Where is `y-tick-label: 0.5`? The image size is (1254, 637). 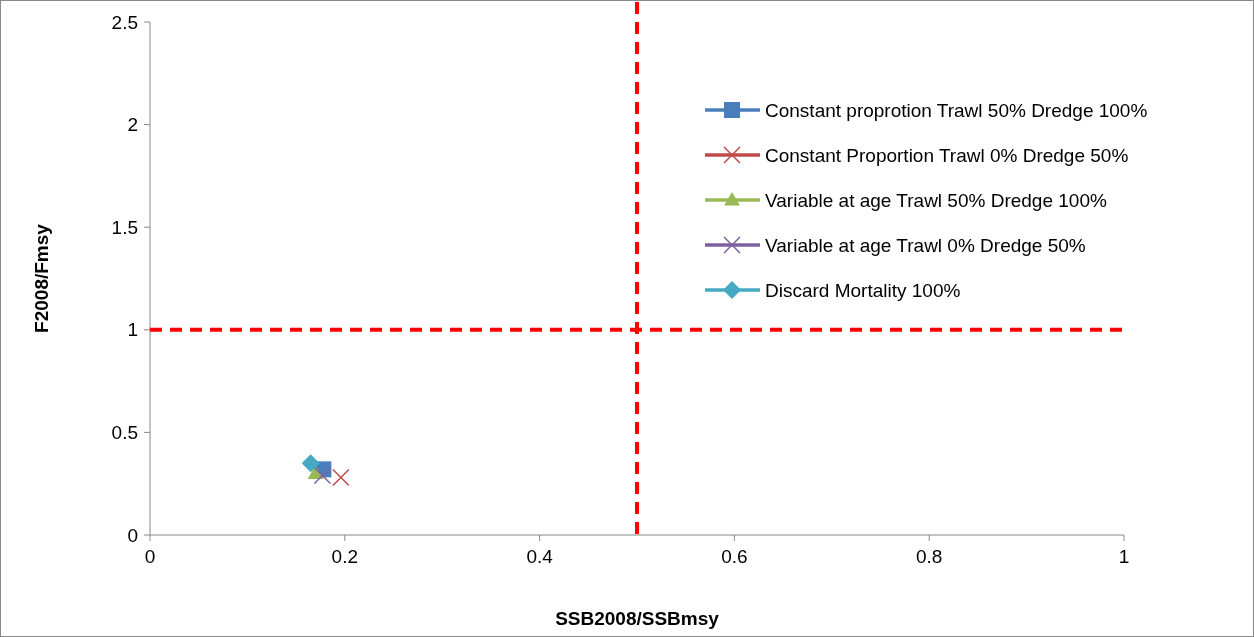
y-tick-label: 0.5 is located at coordinates (124, 433).